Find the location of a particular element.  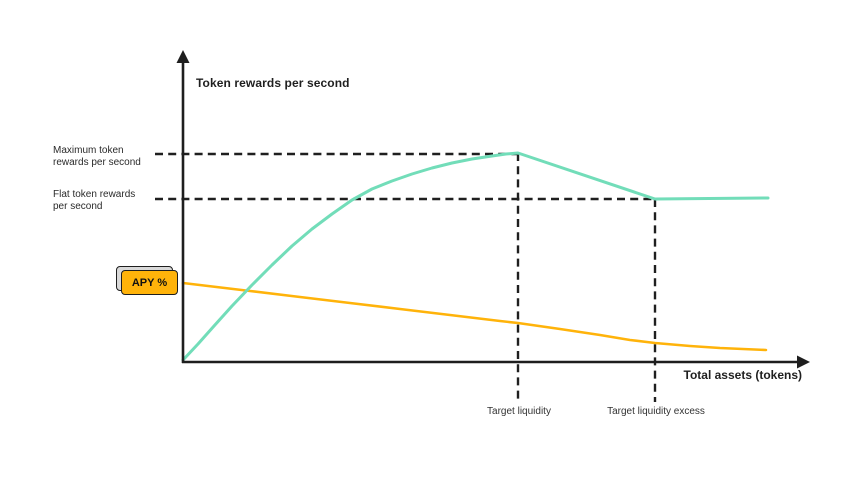

apy-badge-label: APY % is located at coordinates (149, 282).